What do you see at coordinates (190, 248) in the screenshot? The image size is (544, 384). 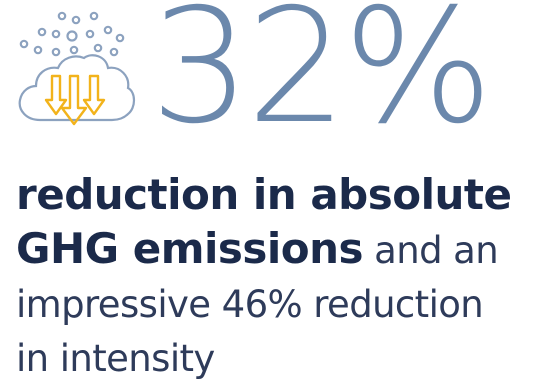 I see `headline-bold-text: GHG emissions` at bounding box center [190, 248].